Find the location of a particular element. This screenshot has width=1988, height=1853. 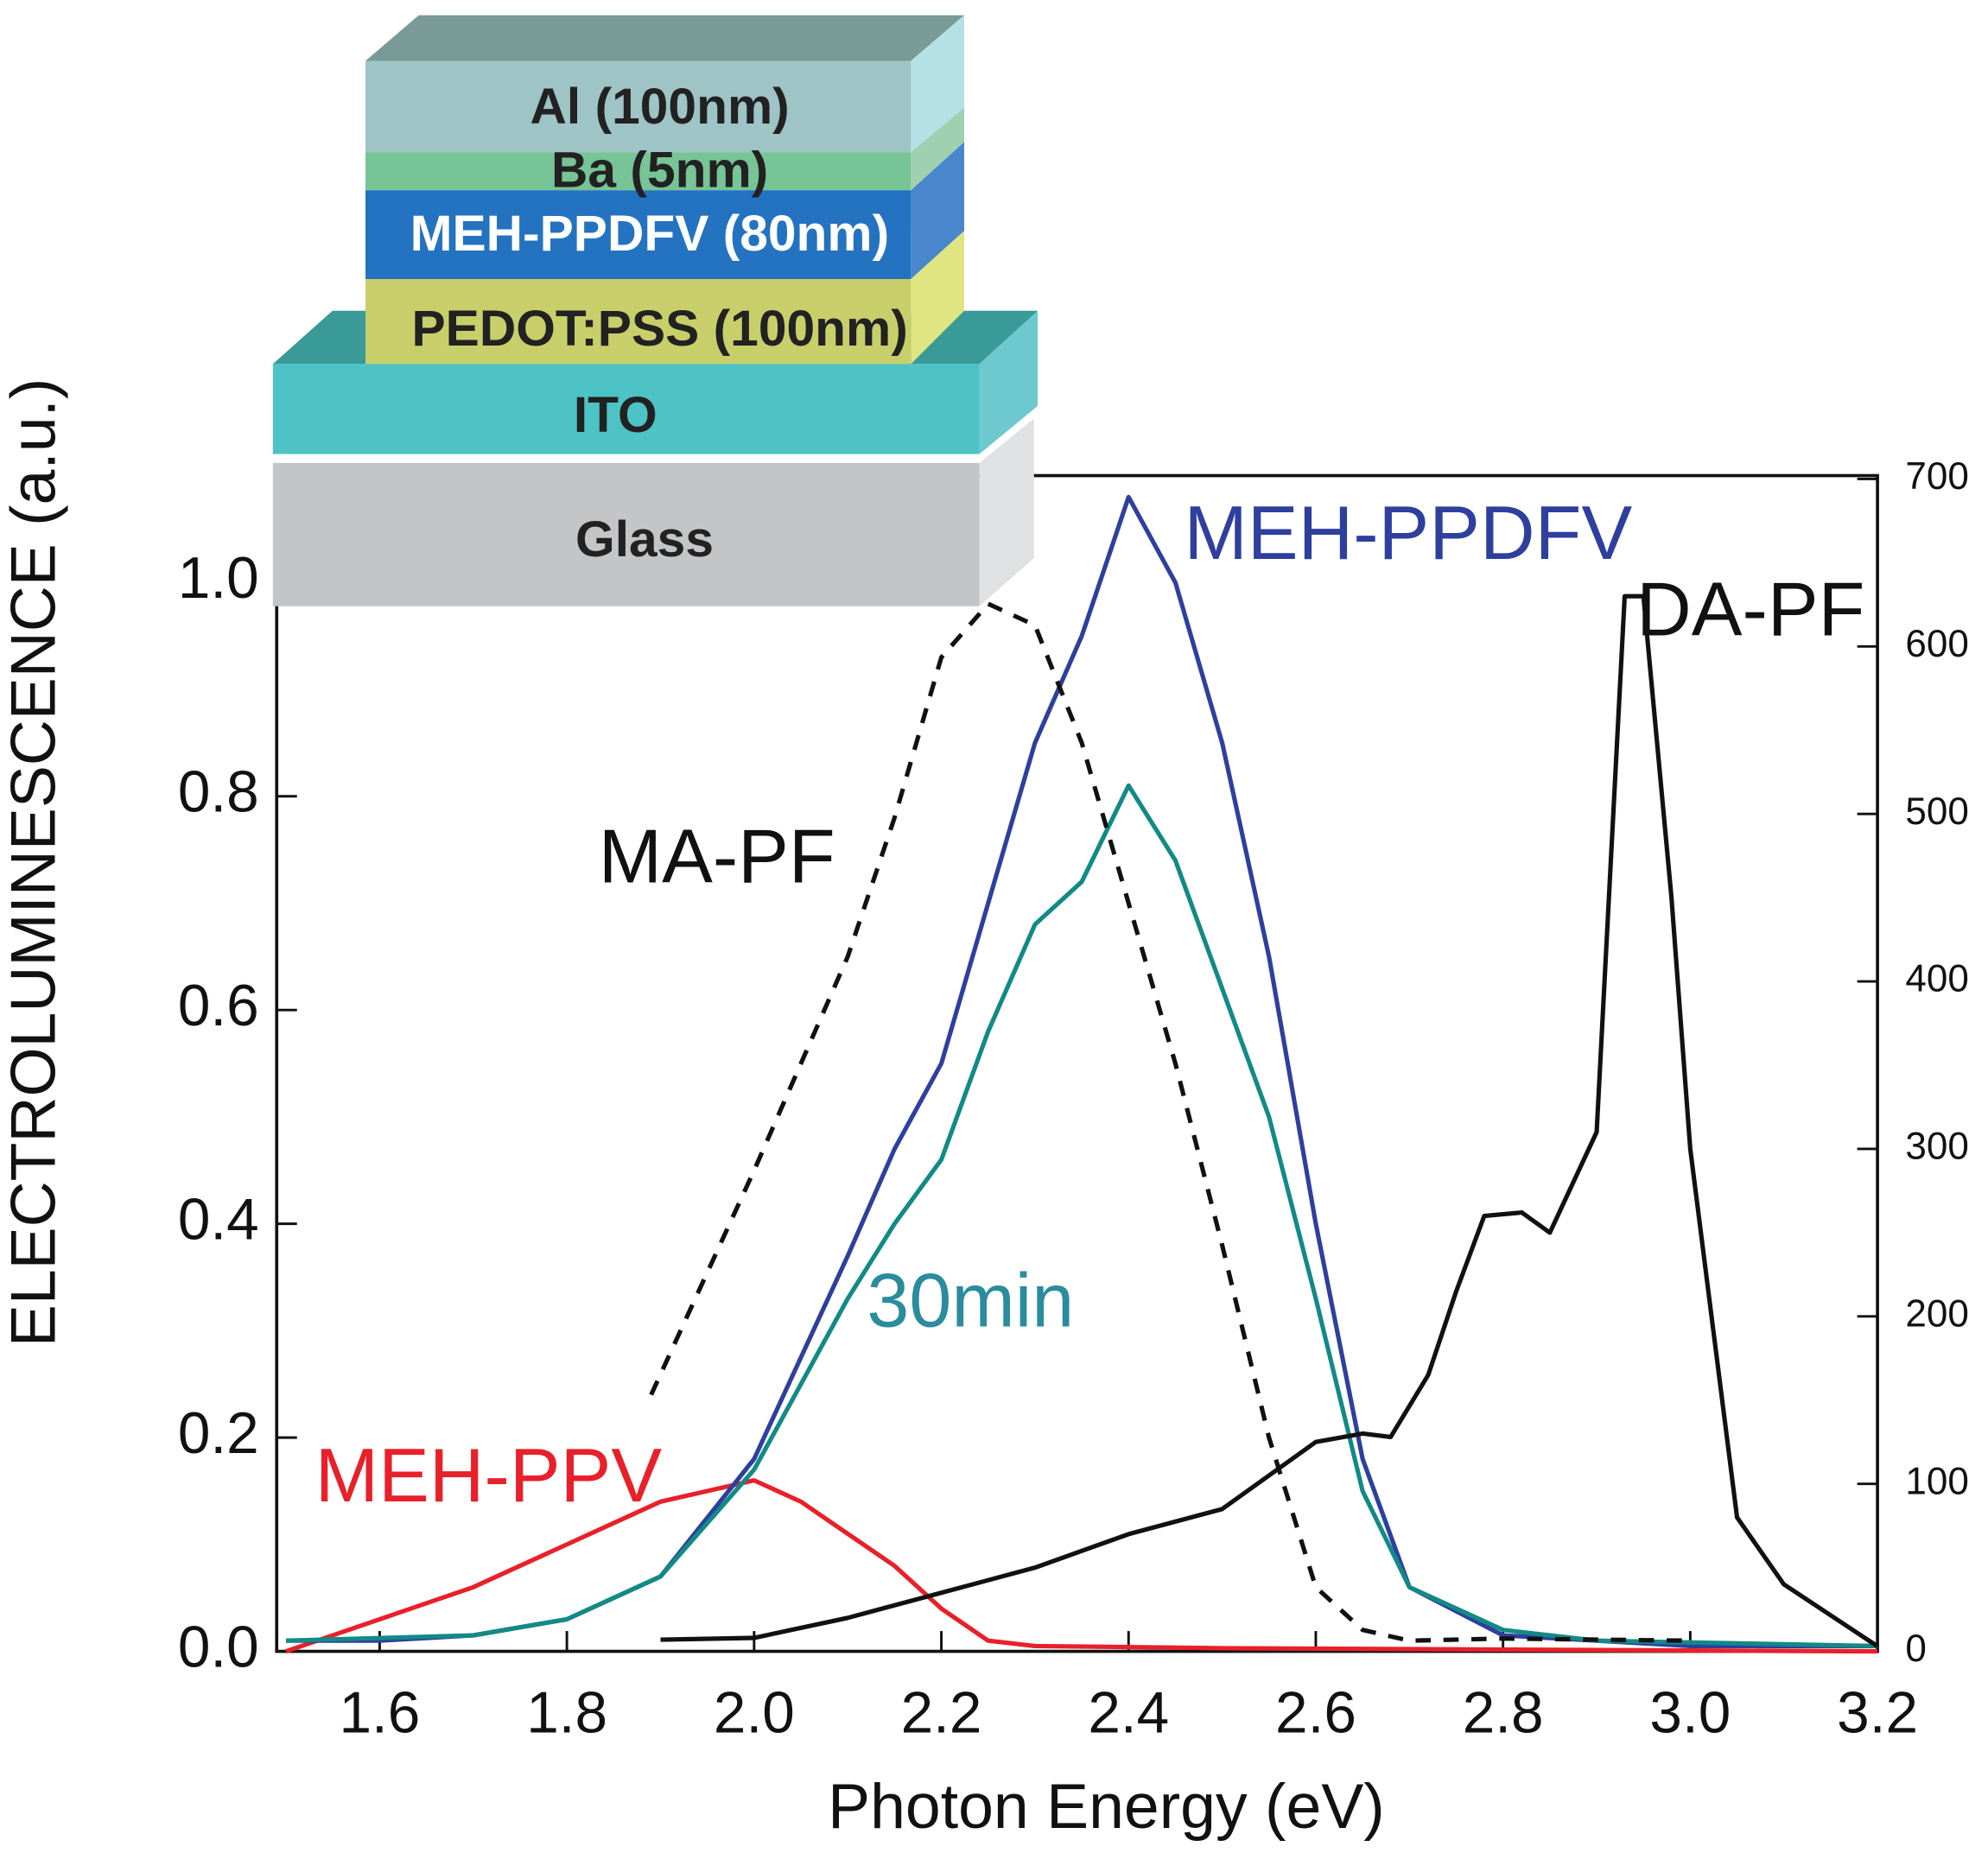

y-tick-label: 0.4 is located at coordinates (218, 1219).